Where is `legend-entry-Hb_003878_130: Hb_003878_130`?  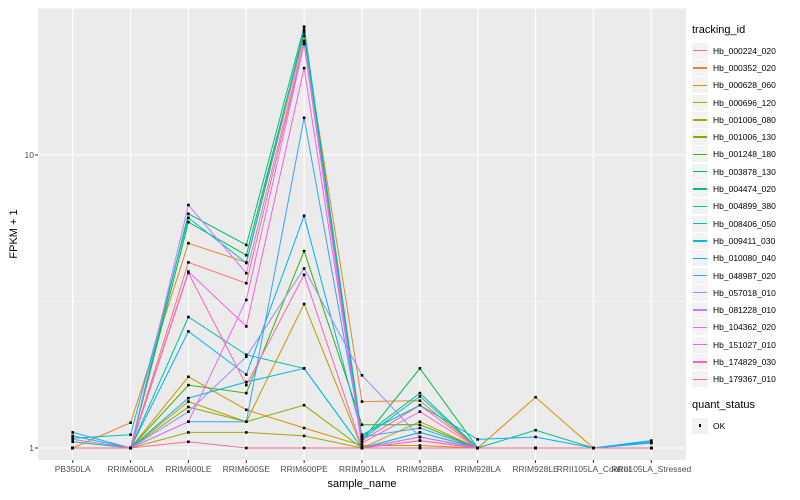
legend-entry-Hb_003878_130: Hb_003878_130 is located at coordinates (745, 171).